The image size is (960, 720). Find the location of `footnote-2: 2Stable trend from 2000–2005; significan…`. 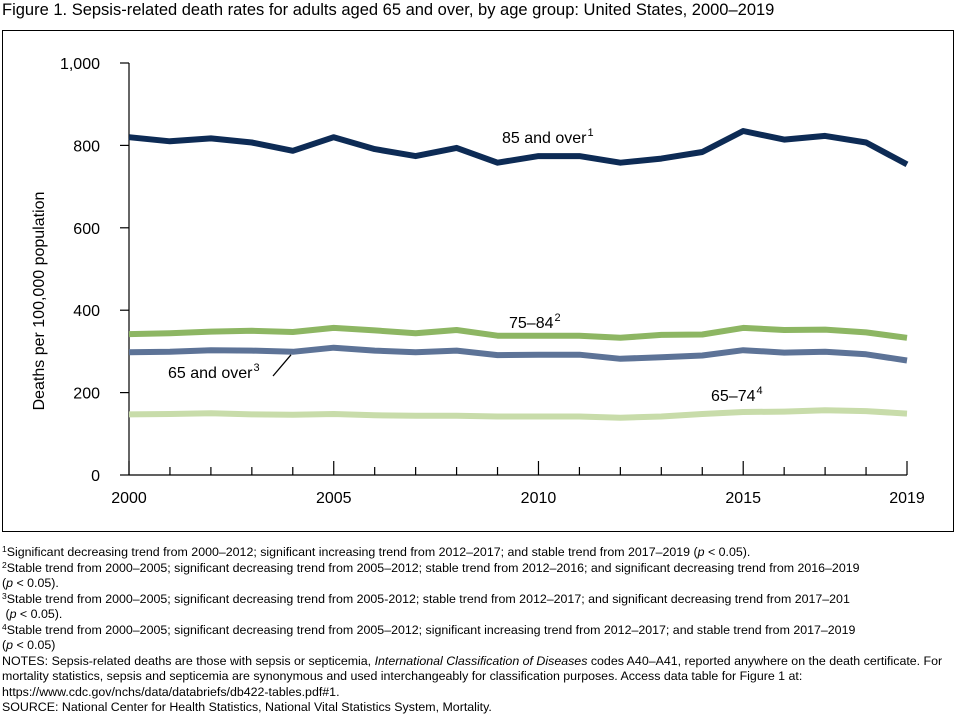

footnote-2: 2Stable trend from 2000–2005; significan… is located at coordinates (431, 567).